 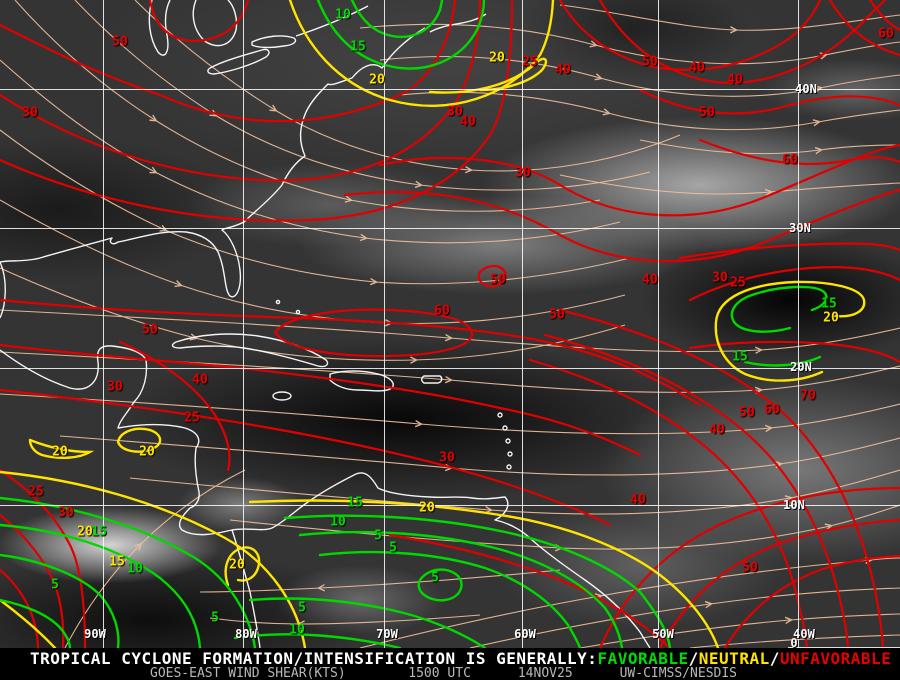 What do you see at coordinates (246, 634) in the screenshot?
I see `grid-label: 80W` at bounding box center [246, 634].